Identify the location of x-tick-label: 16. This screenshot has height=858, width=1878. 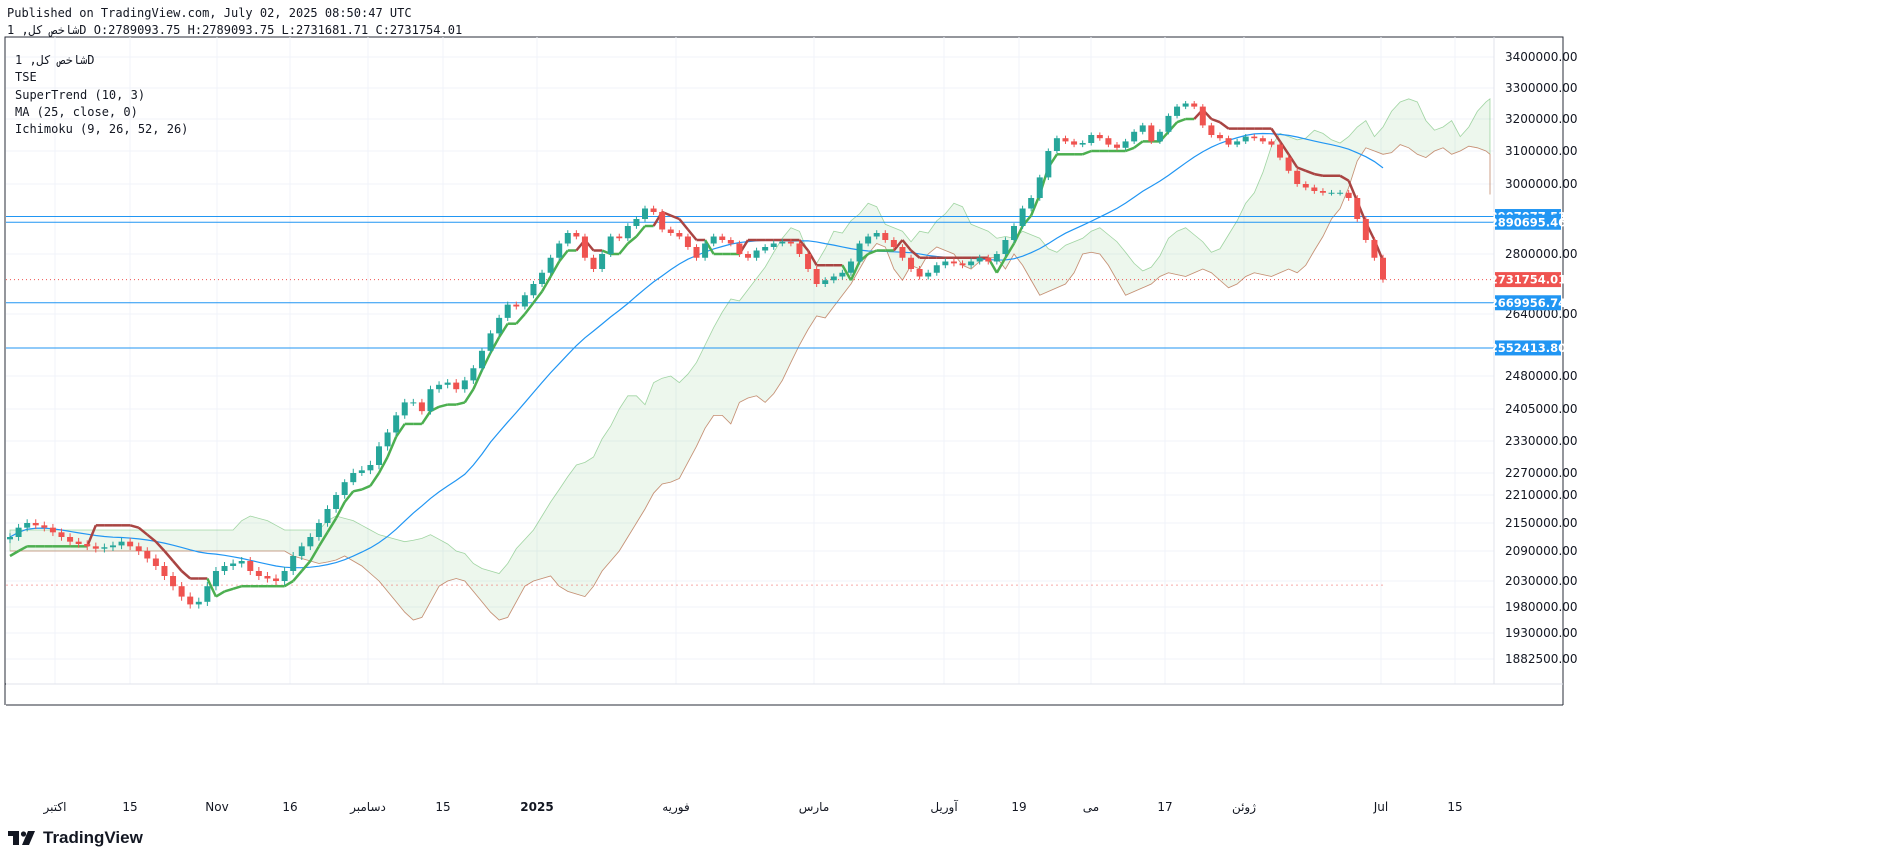
(289, 807).